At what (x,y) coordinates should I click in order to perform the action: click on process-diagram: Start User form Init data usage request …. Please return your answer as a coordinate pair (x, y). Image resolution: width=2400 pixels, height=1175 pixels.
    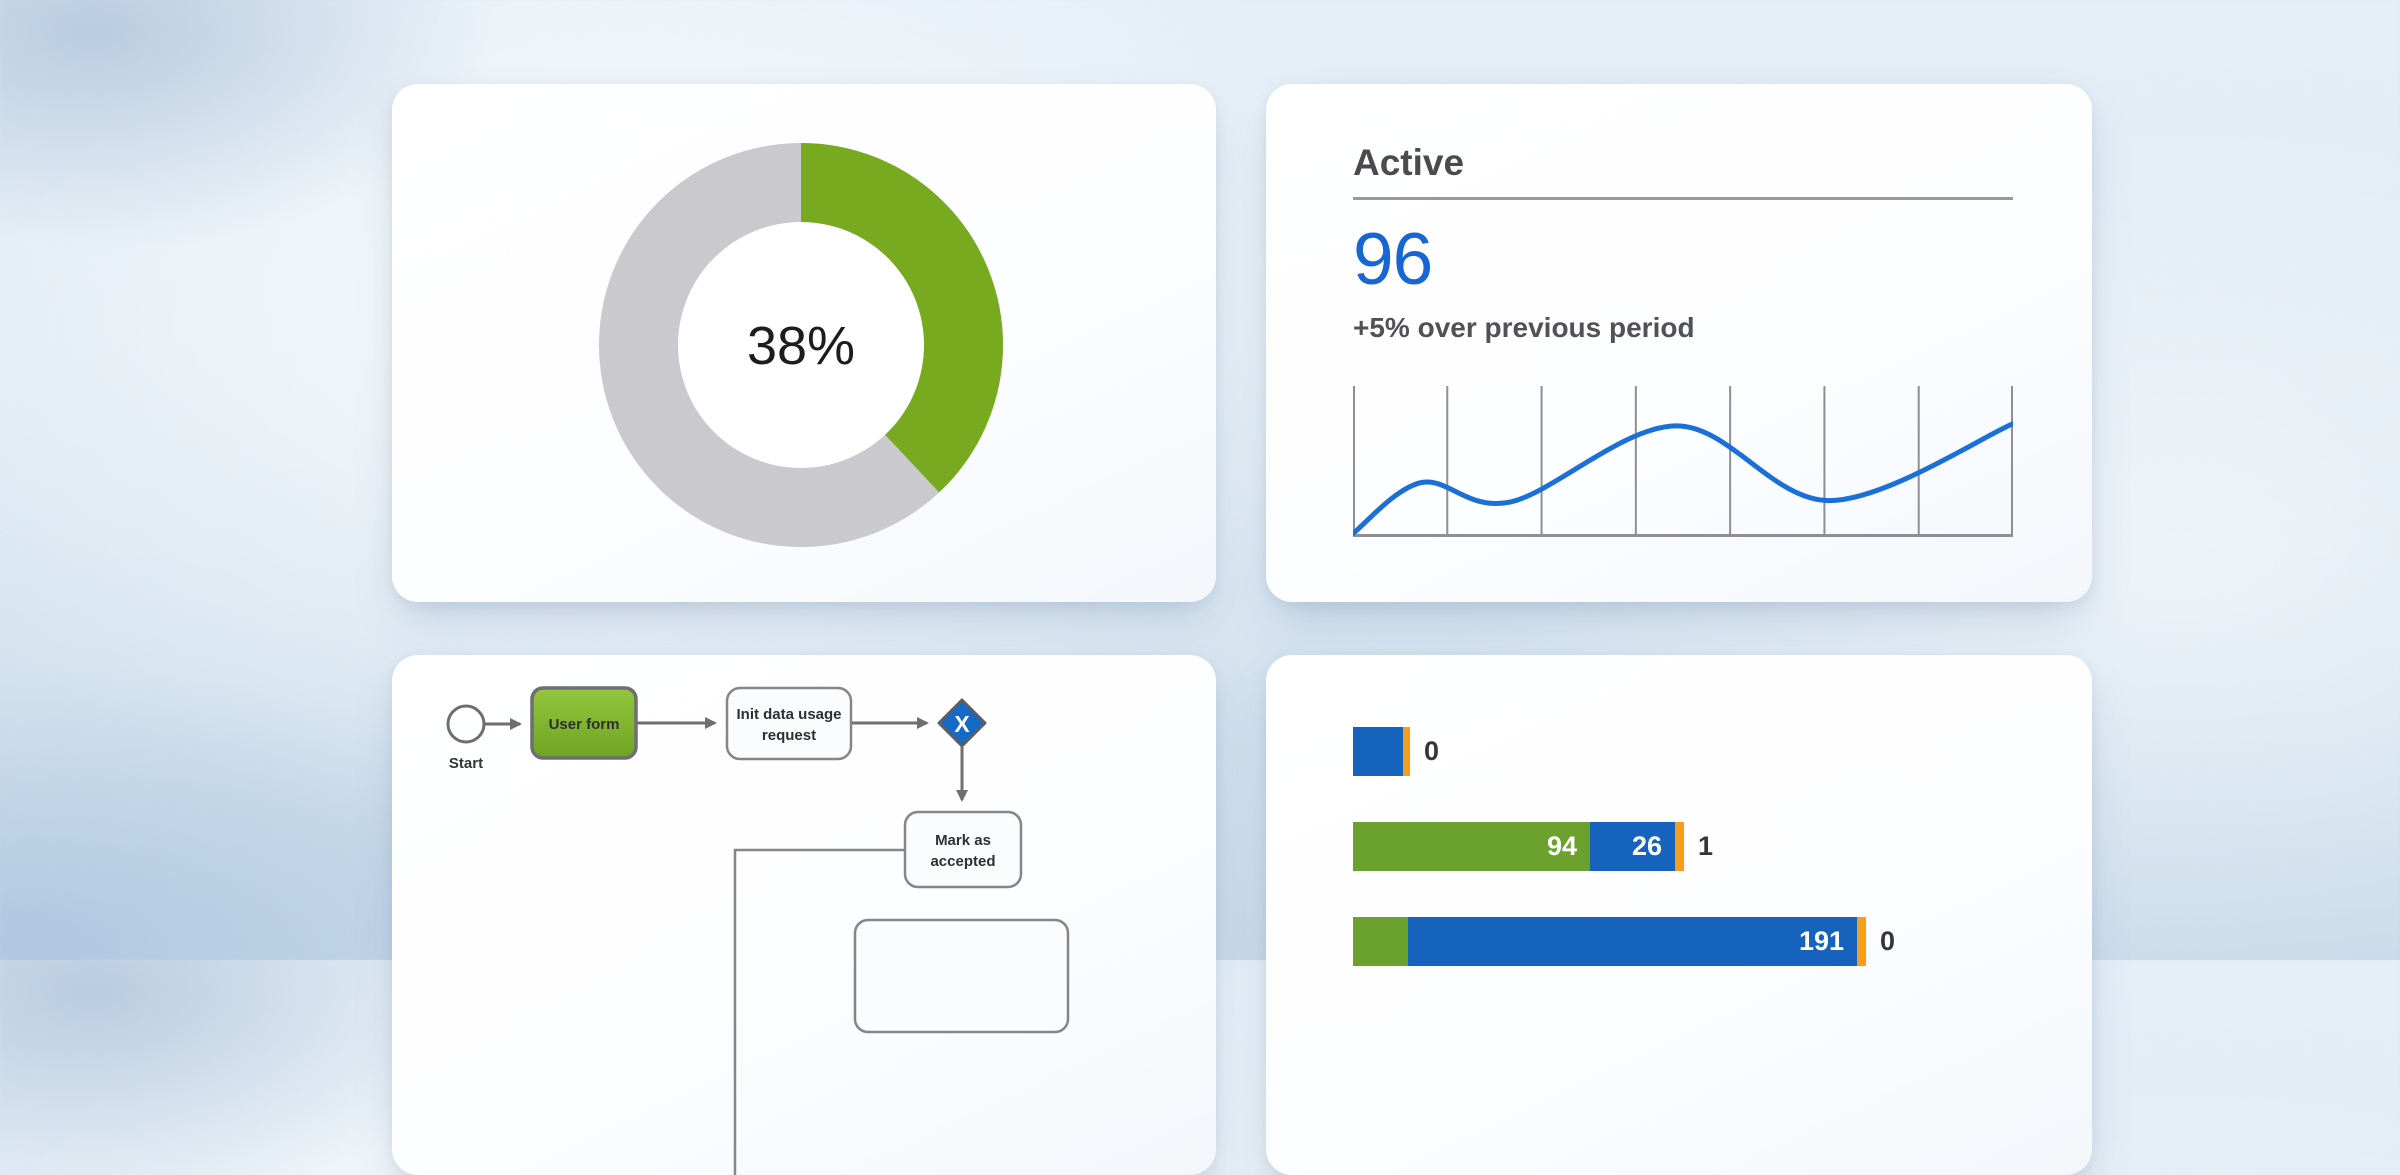
    Looking at the image, I should click on (758, 930).